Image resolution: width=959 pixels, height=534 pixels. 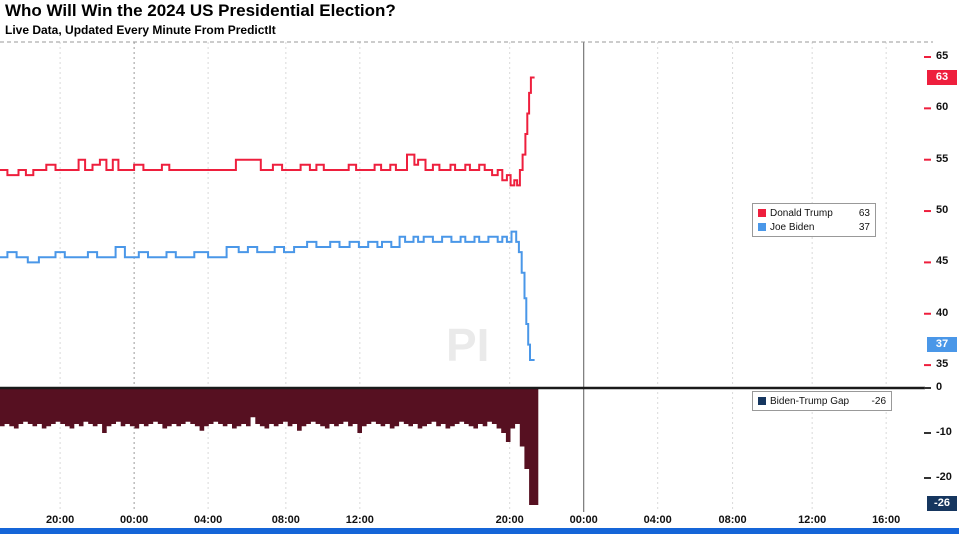 I want to click on legend-value-gap: -26, so click(x=878, y=401).